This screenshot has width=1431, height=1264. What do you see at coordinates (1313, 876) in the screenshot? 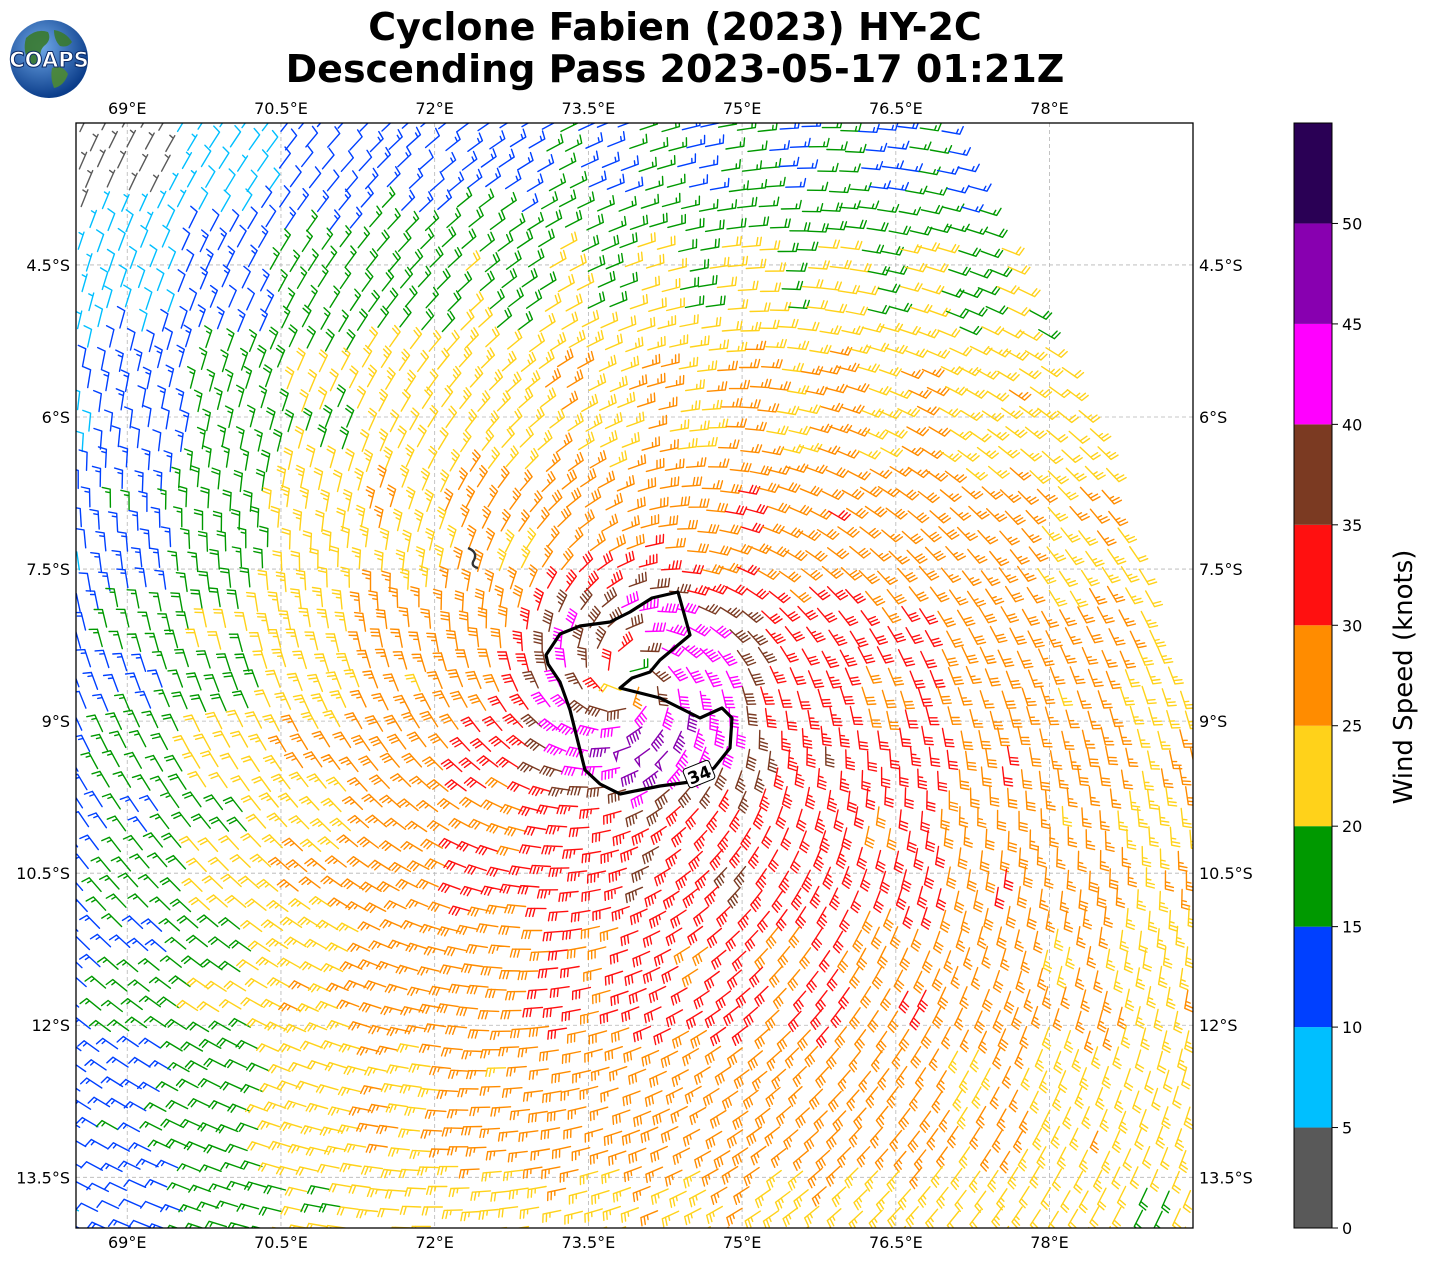
I see `colorbar-bin` at bounding box center [1313, 876].